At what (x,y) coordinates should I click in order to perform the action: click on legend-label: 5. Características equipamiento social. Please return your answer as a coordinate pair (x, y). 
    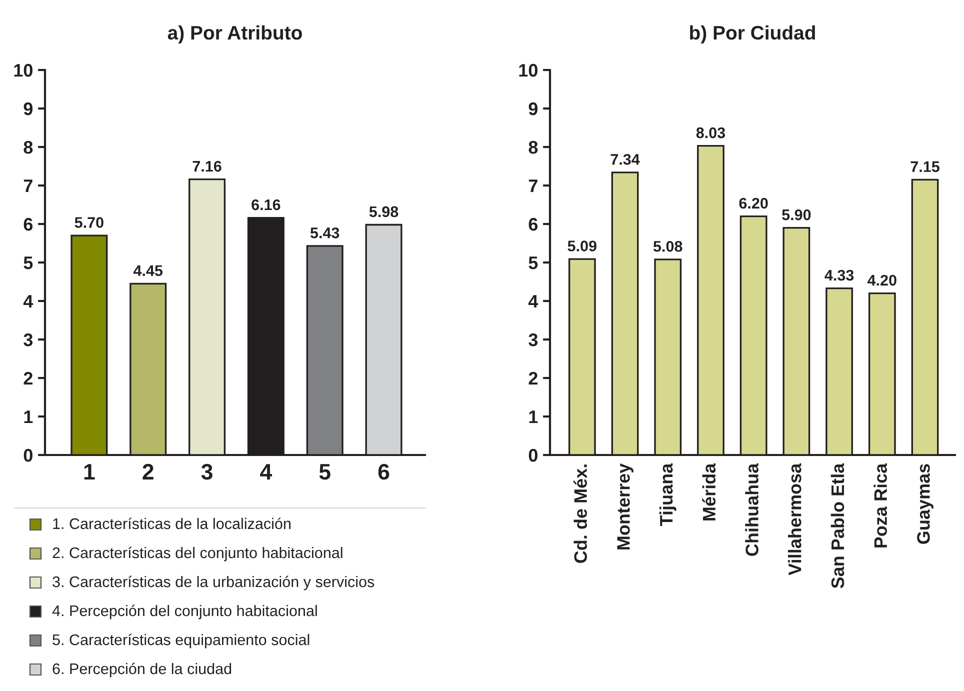
    Looking at the image, I should click on (181, 641).